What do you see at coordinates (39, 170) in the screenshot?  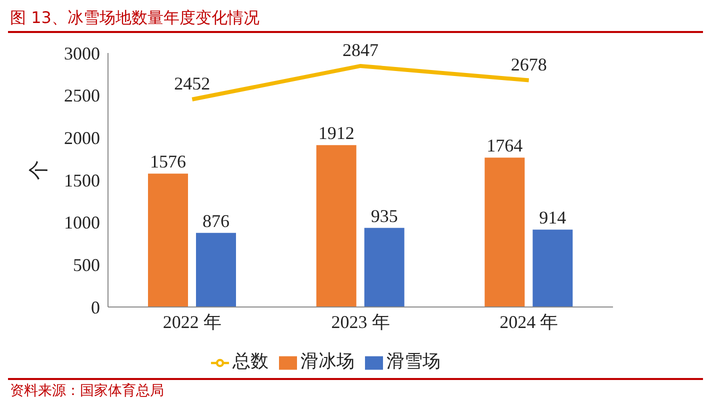 I see `y-axis-title: 个` at bounding box center [39, 170].